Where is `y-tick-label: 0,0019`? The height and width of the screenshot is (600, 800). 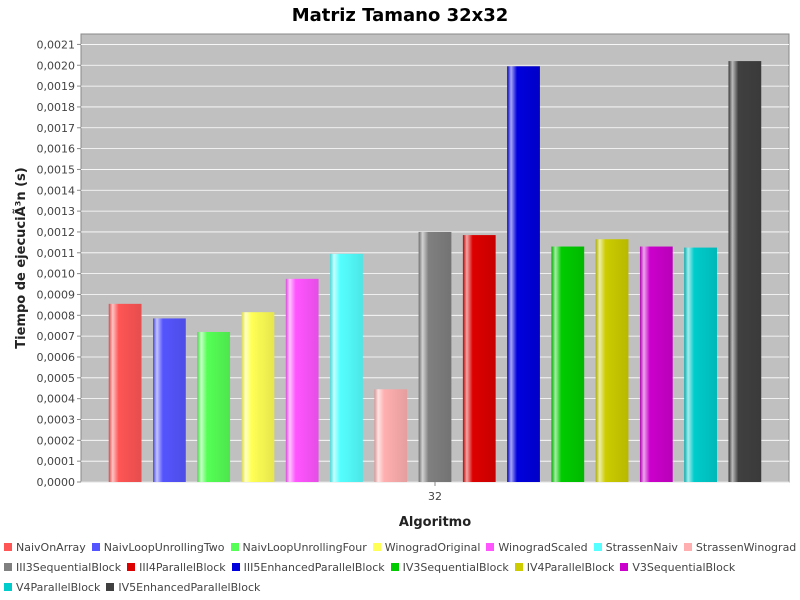 y-tick-label: 0,0019 is located at coordinates (56, 86).